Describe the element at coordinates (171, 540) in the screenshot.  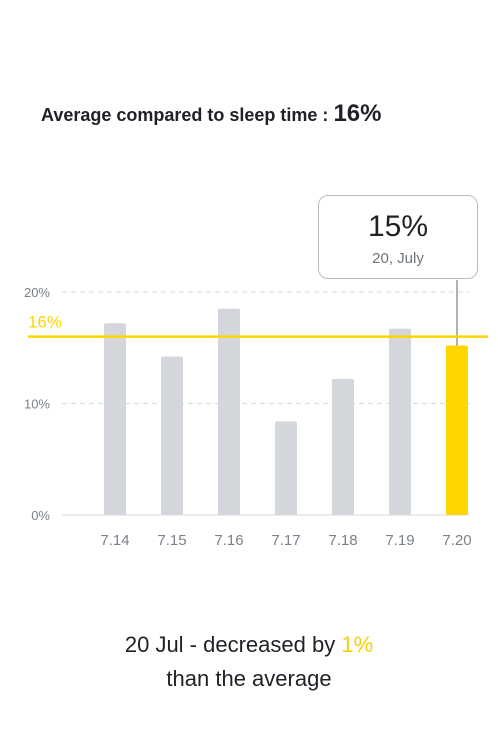
I see `x-tick-label: 7.15` at that location.